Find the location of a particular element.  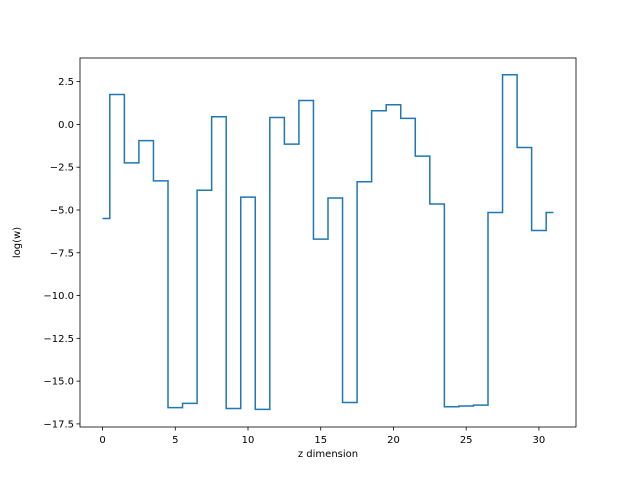

x-tick-label: 30 is located at coordinates (539, 440).